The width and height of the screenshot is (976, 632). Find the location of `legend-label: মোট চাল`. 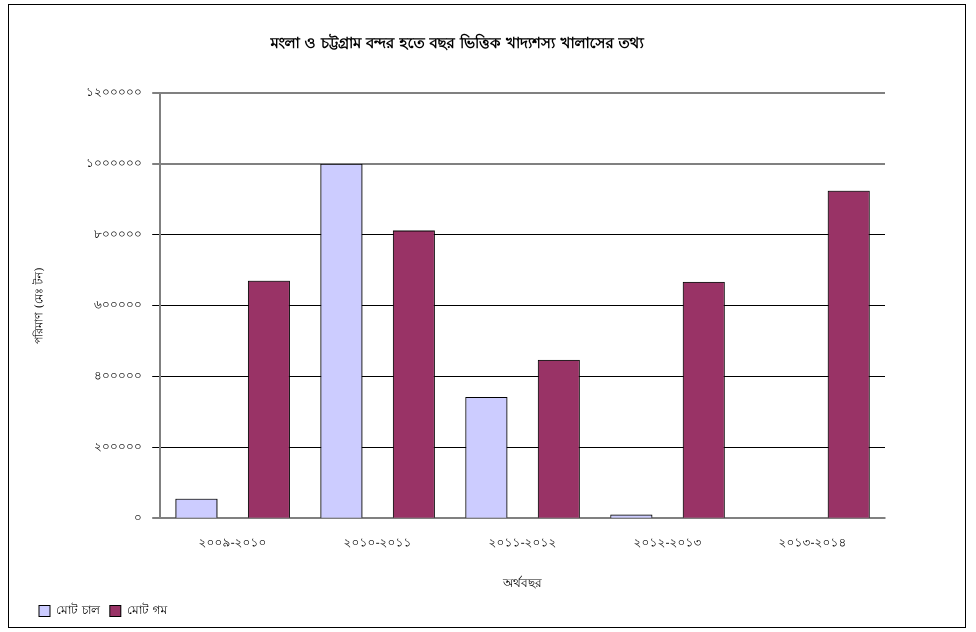

legend-label: মোট চাল is located at coordinates (78, 610).